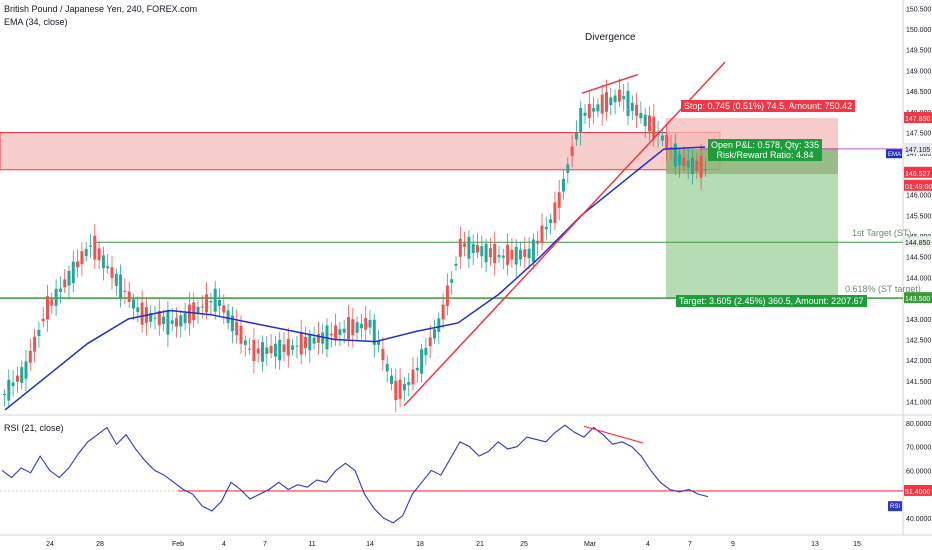 Image resolution: width=932 pixels, height=550 pixels. Describe the element at coordinates (918, 154) in the screenshot. I see `price-tick-label: 147.000` at that location.